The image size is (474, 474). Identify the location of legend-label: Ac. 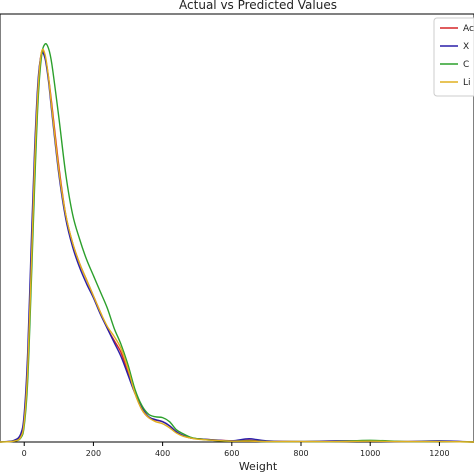
(468, 29).